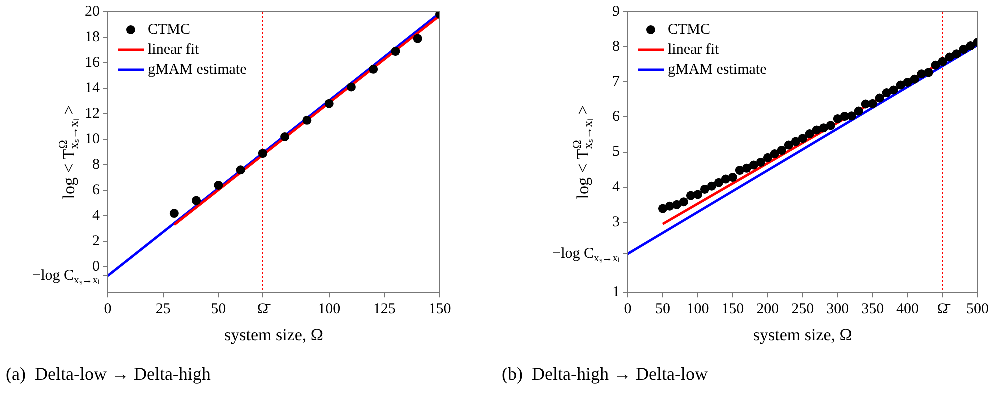 This screenshot has height=404, width=992. I want to click on y-tick-label: 10, so click(92, 139).